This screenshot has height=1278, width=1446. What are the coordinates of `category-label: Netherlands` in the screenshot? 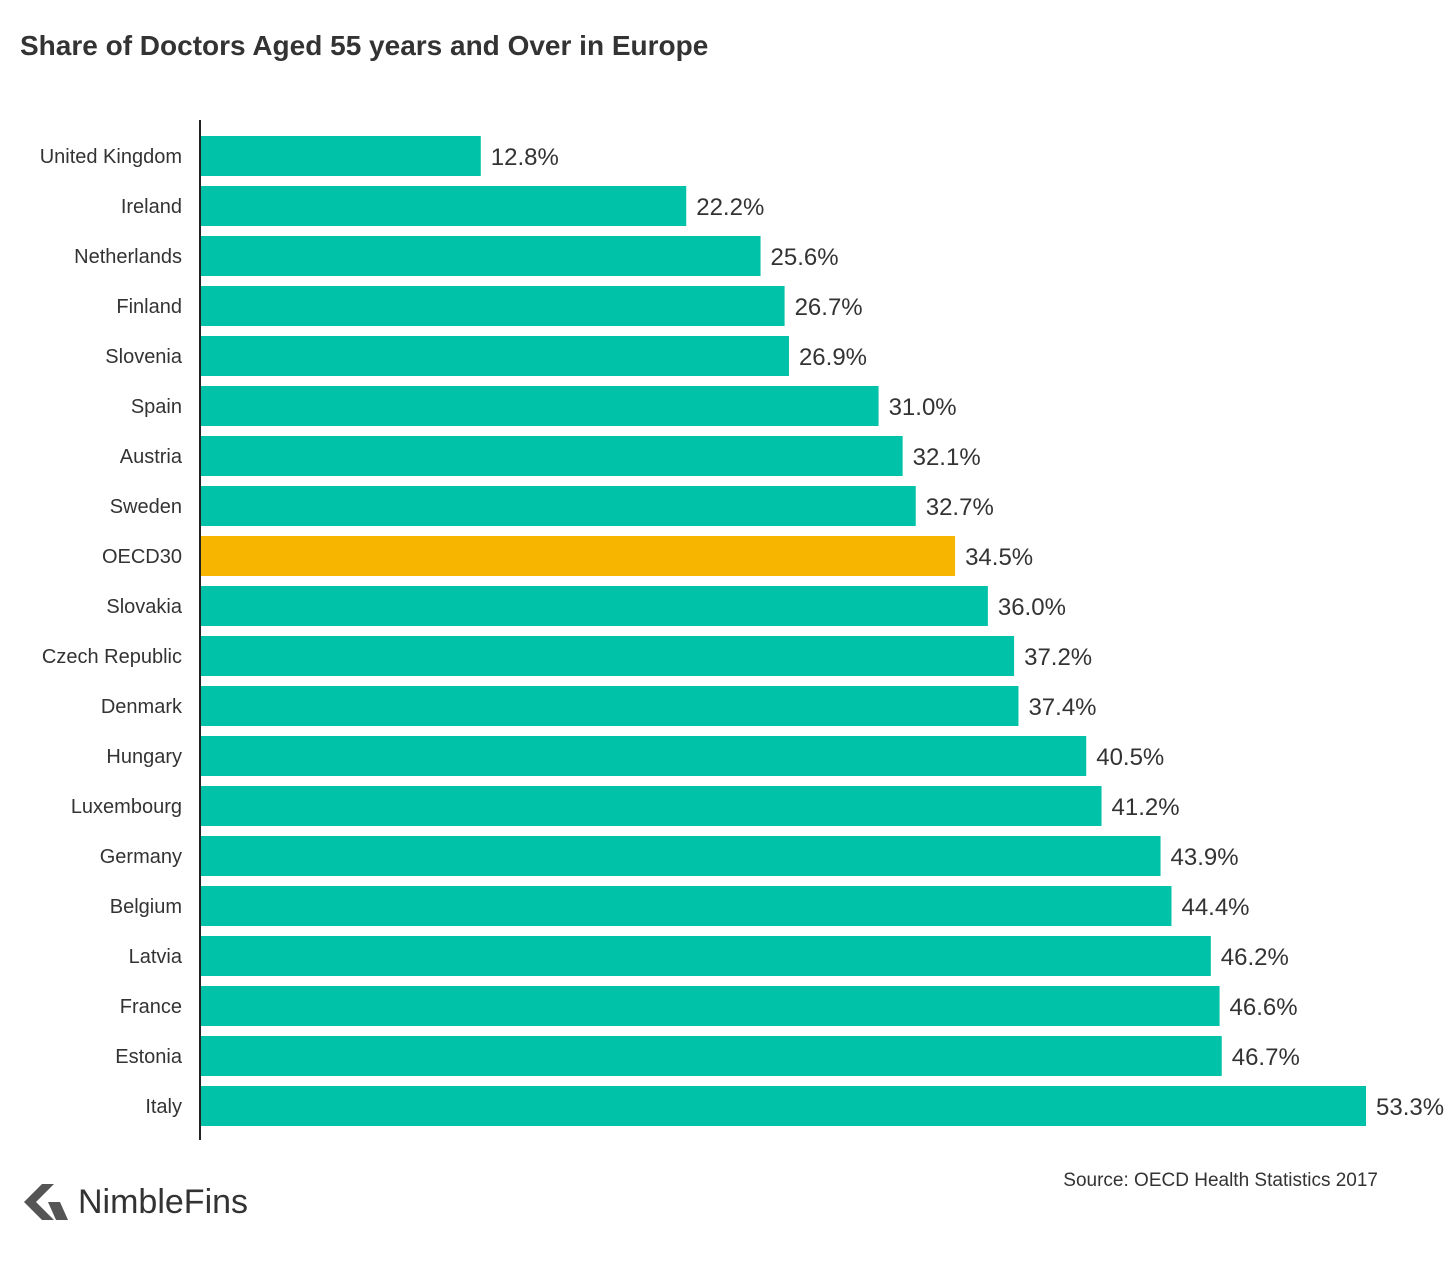 It's located at (128, 257).